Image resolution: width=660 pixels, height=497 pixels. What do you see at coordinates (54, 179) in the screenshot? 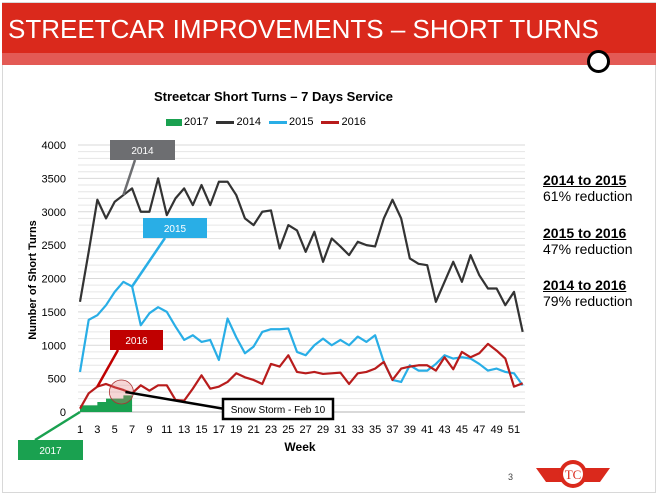
I see `y-tick-label: 3500` at bounding box center [54, 179].